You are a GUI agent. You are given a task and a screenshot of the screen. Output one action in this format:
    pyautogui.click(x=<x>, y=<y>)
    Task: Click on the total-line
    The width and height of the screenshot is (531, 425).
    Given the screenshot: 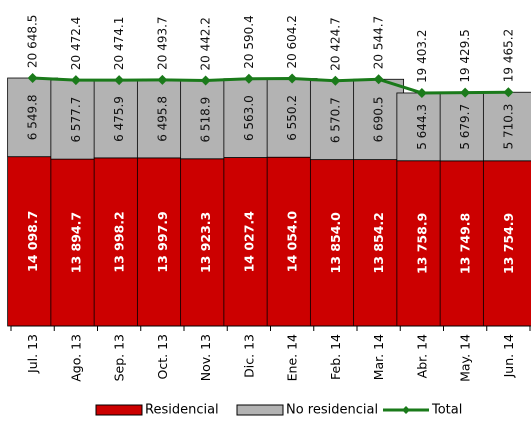 What is the action you would take?
    pyautogui.click(x=270, y=85)
    